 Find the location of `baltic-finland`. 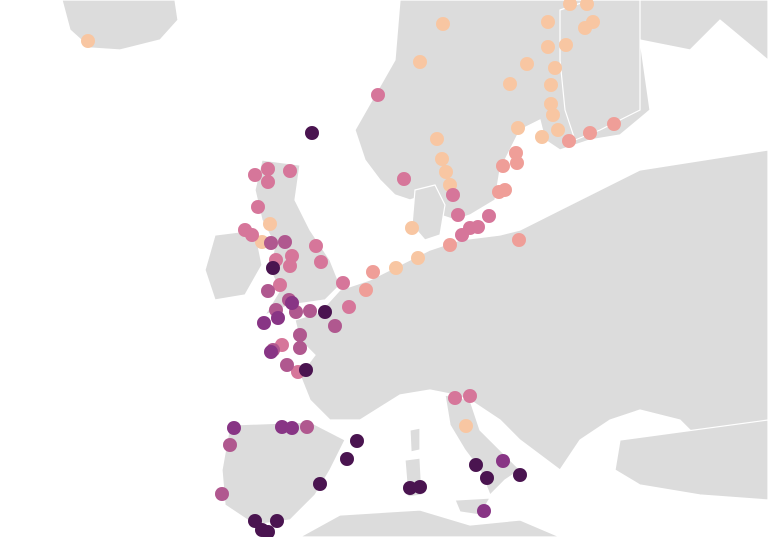

baltic-finland is located at coordinates (600, 70).